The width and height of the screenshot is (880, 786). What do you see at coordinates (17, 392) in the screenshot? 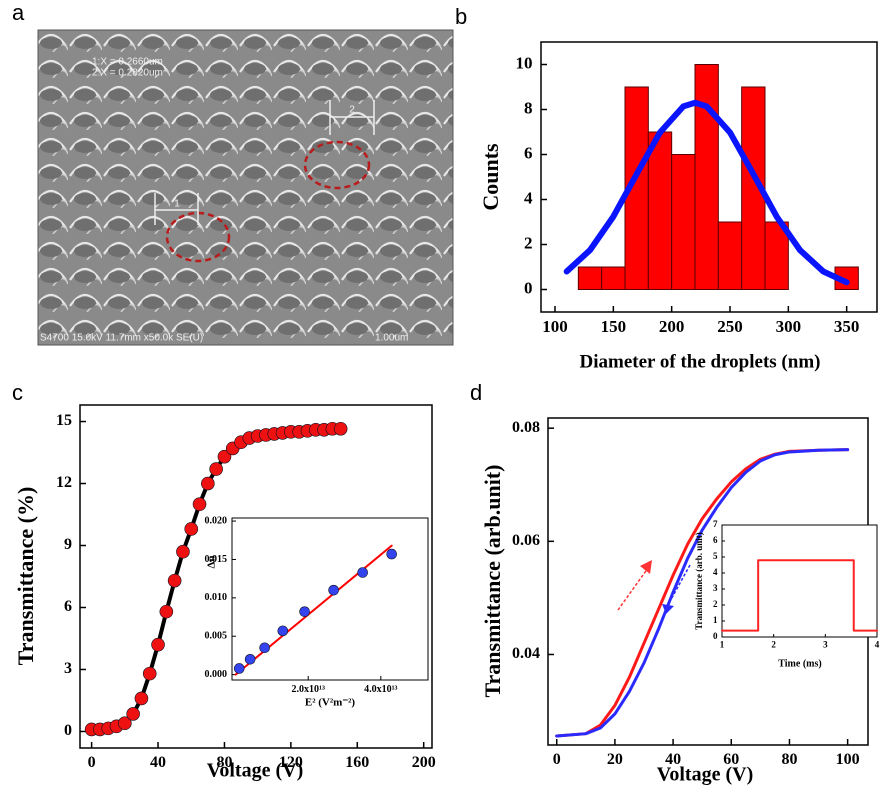
I see `panel-label: c` at bounding box center [17, 392].